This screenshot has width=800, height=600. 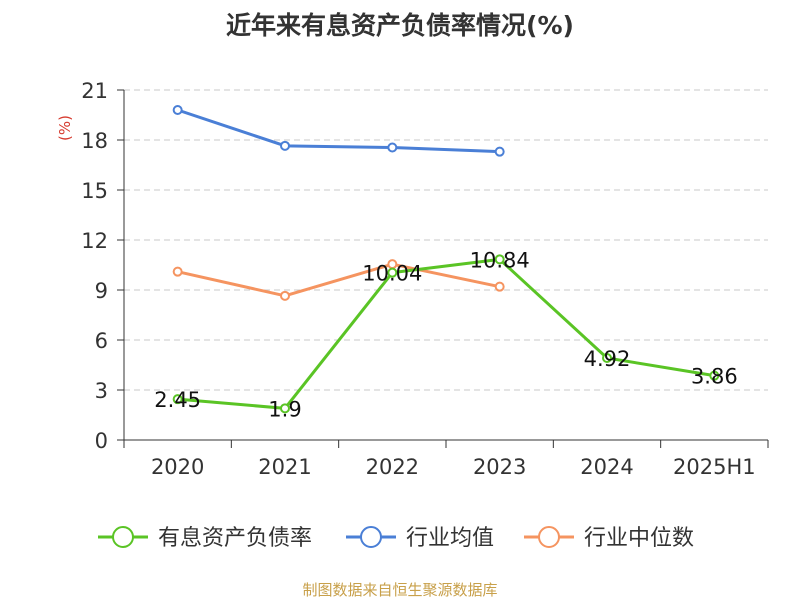 I want to click on y-tick-label: 0, so click(x=101, y=441).